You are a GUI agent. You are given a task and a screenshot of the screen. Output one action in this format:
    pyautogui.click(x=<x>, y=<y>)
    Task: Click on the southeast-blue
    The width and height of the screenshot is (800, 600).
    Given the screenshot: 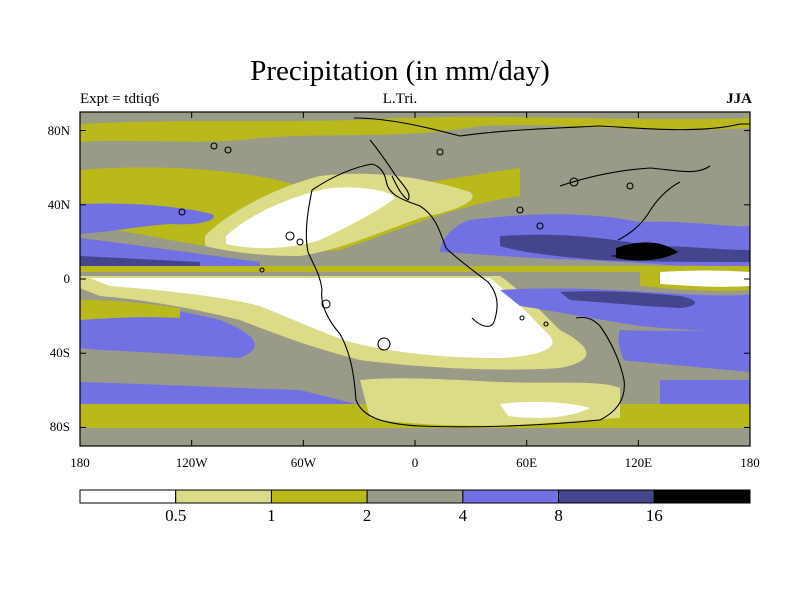 What is the action you would take?
    pyautogui.click(x=705, y=392)
    